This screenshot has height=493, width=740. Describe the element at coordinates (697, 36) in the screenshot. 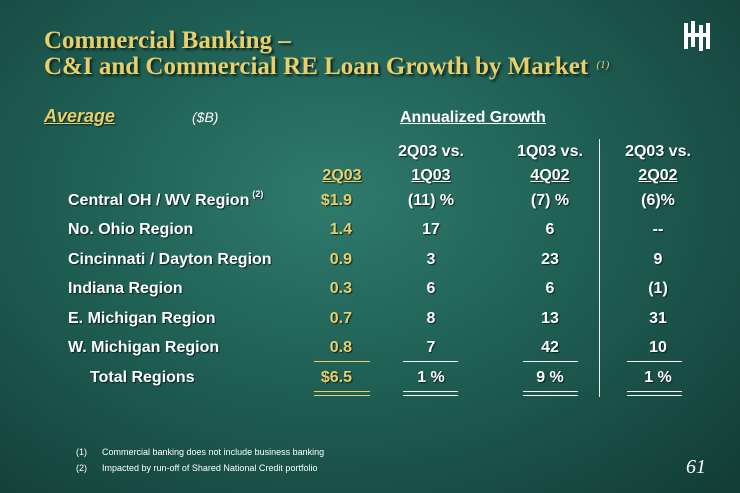

I see `company-logo-icon` at that location.